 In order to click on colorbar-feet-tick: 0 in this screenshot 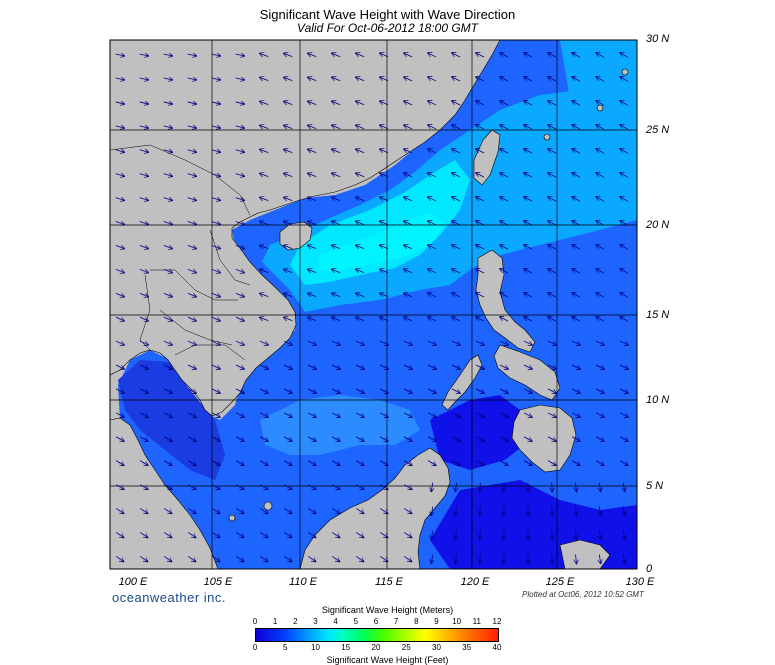, I will do `click(255, 647)`.